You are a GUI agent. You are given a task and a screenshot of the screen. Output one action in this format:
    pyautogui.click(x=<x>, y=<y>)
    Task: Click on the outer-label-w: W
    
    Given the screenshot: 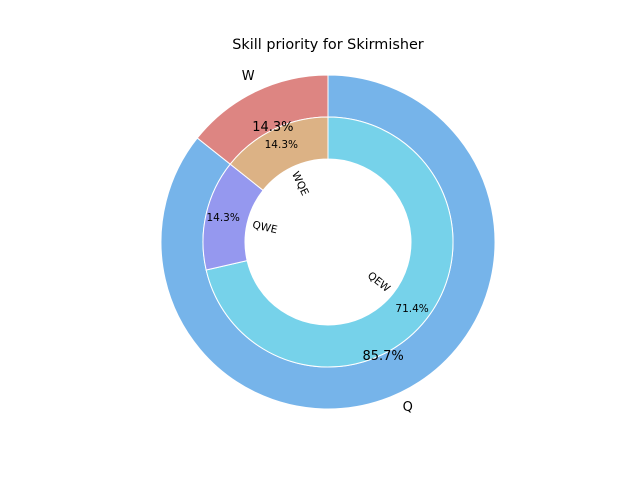 What is the action you would take?
    pyautogui.click(x=248, y=76)
    